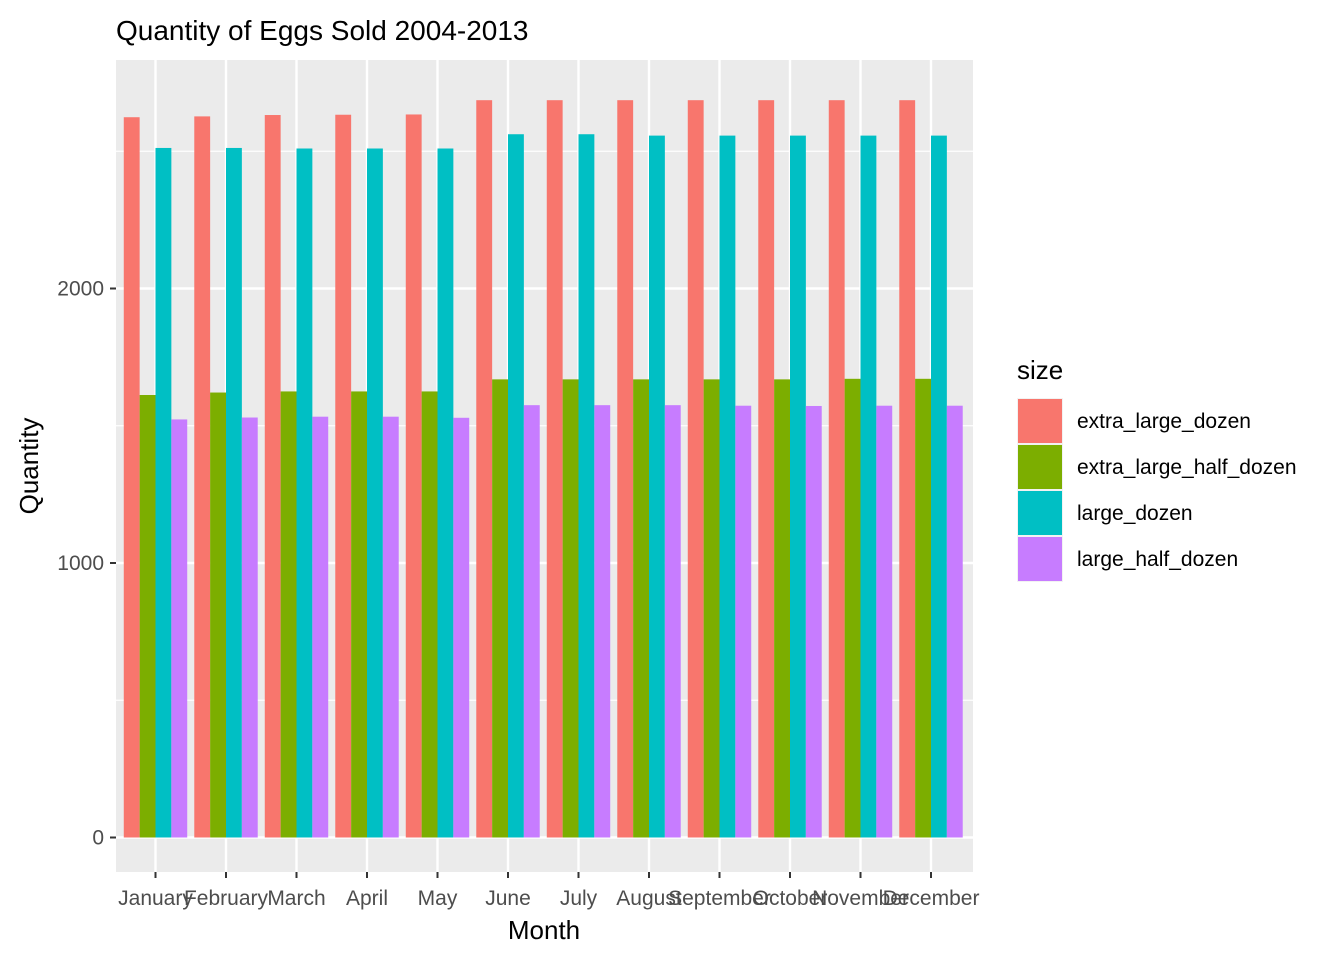  What do you see at coordinates (155, 898) in the screenshot?
I see `x-tick-label-january: January` at bounding box center [155, 898].